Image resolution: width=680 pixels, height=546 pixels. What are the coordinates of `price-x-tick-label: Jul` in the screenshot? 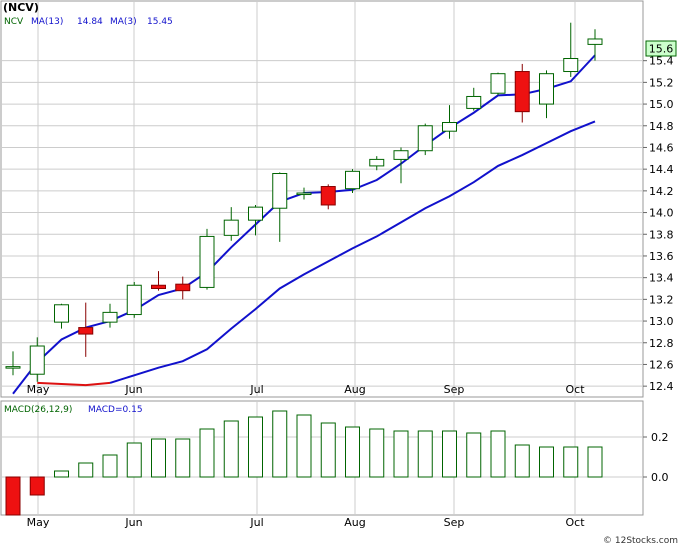 It's located at (256, 389).